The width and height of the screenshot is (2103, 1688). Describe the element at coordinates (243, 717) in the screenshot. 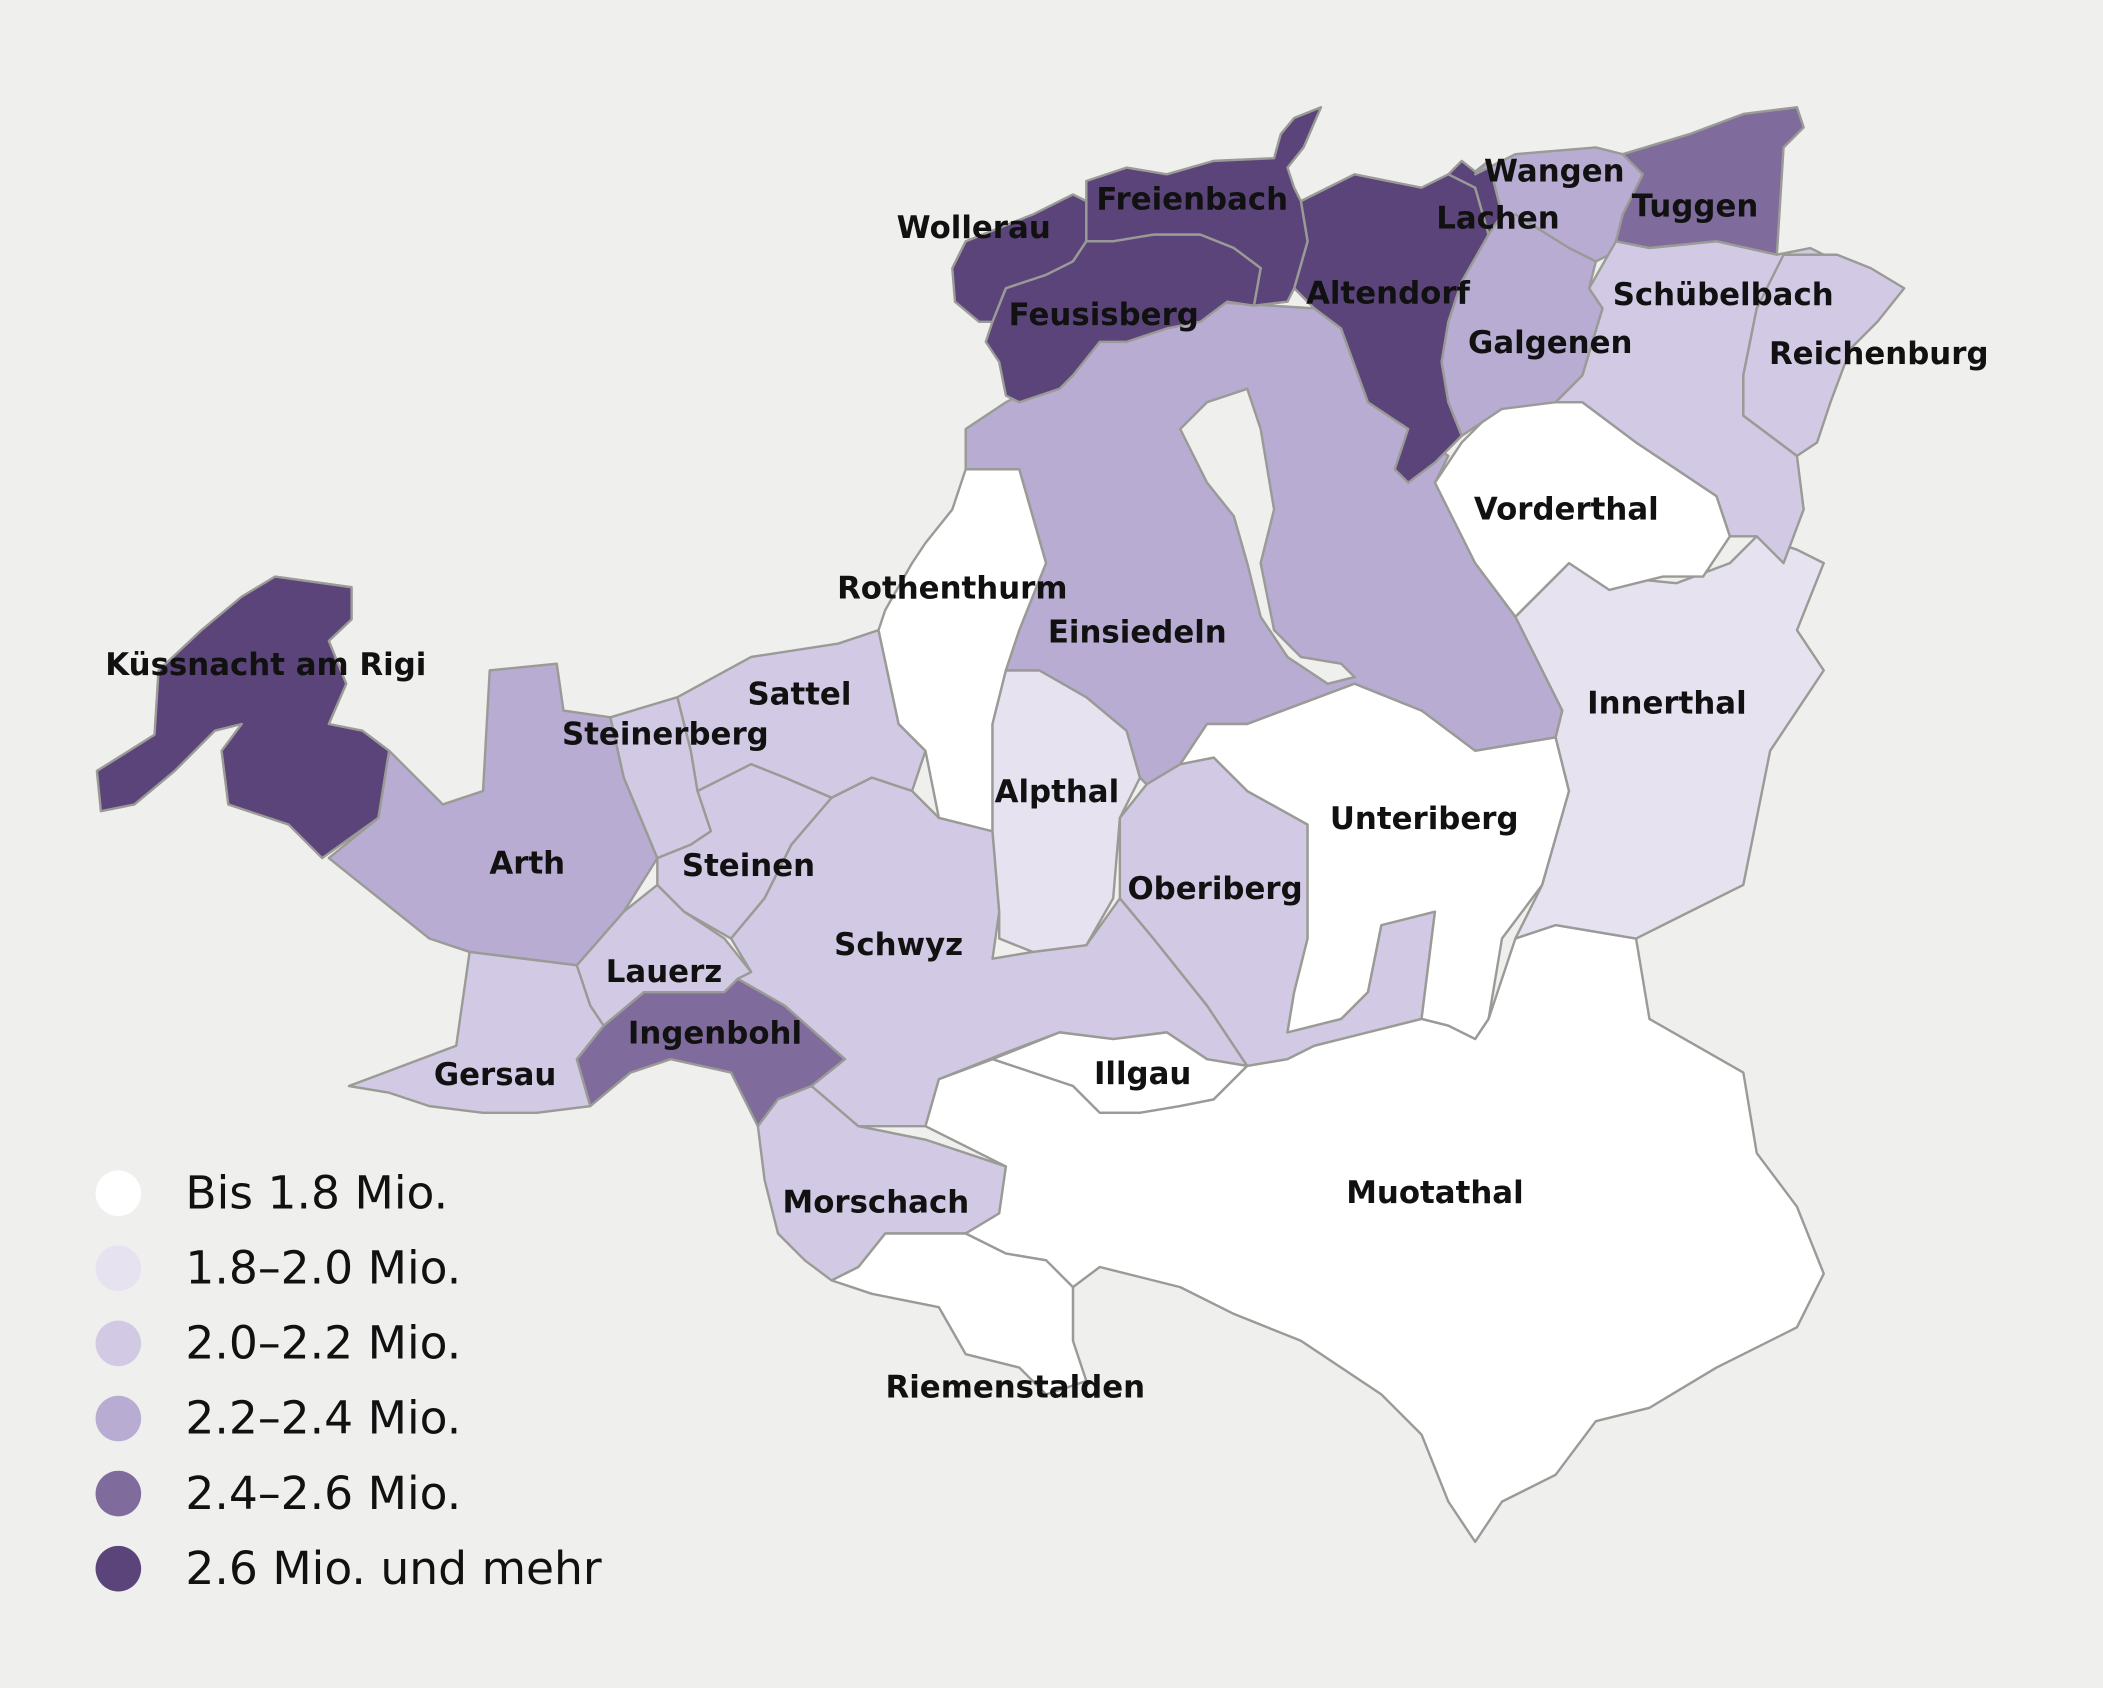

I see `region-kussnacht-am-rigi` at that location.